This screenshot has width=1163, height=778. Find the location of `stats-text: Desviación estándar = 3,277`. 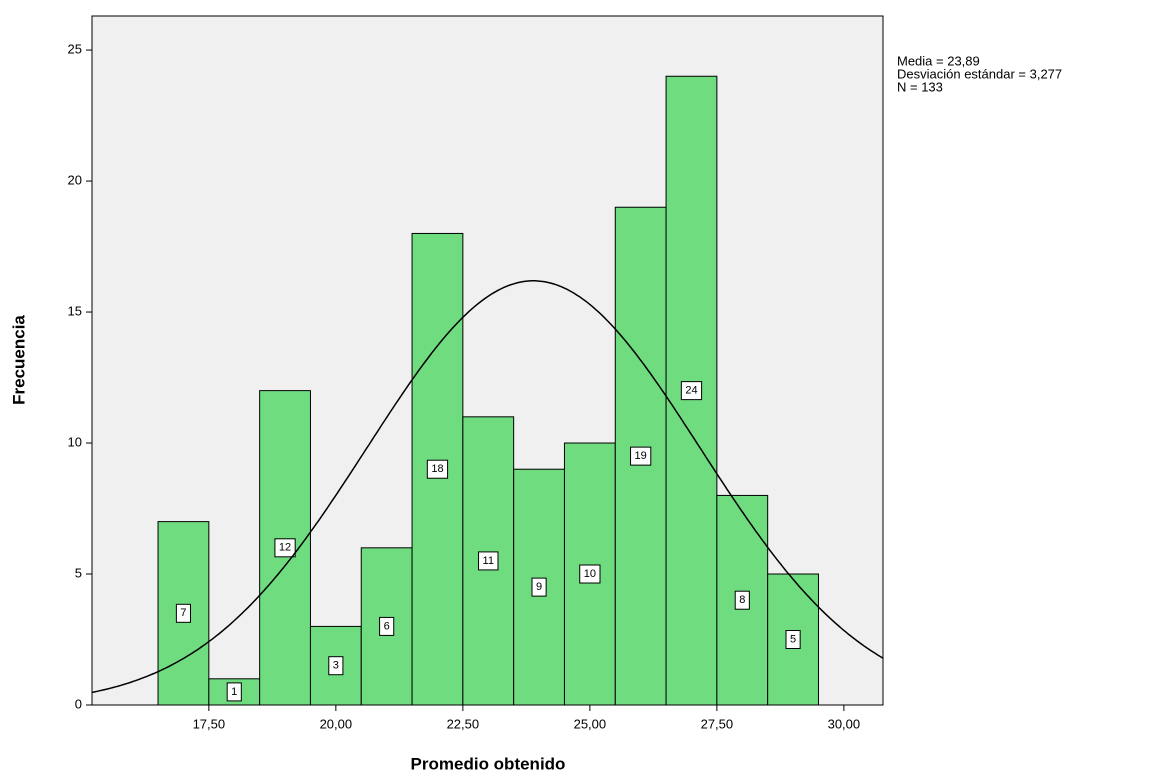

stats-text: Desviación estándar = 3,277 is located at coordinates (979, 73).